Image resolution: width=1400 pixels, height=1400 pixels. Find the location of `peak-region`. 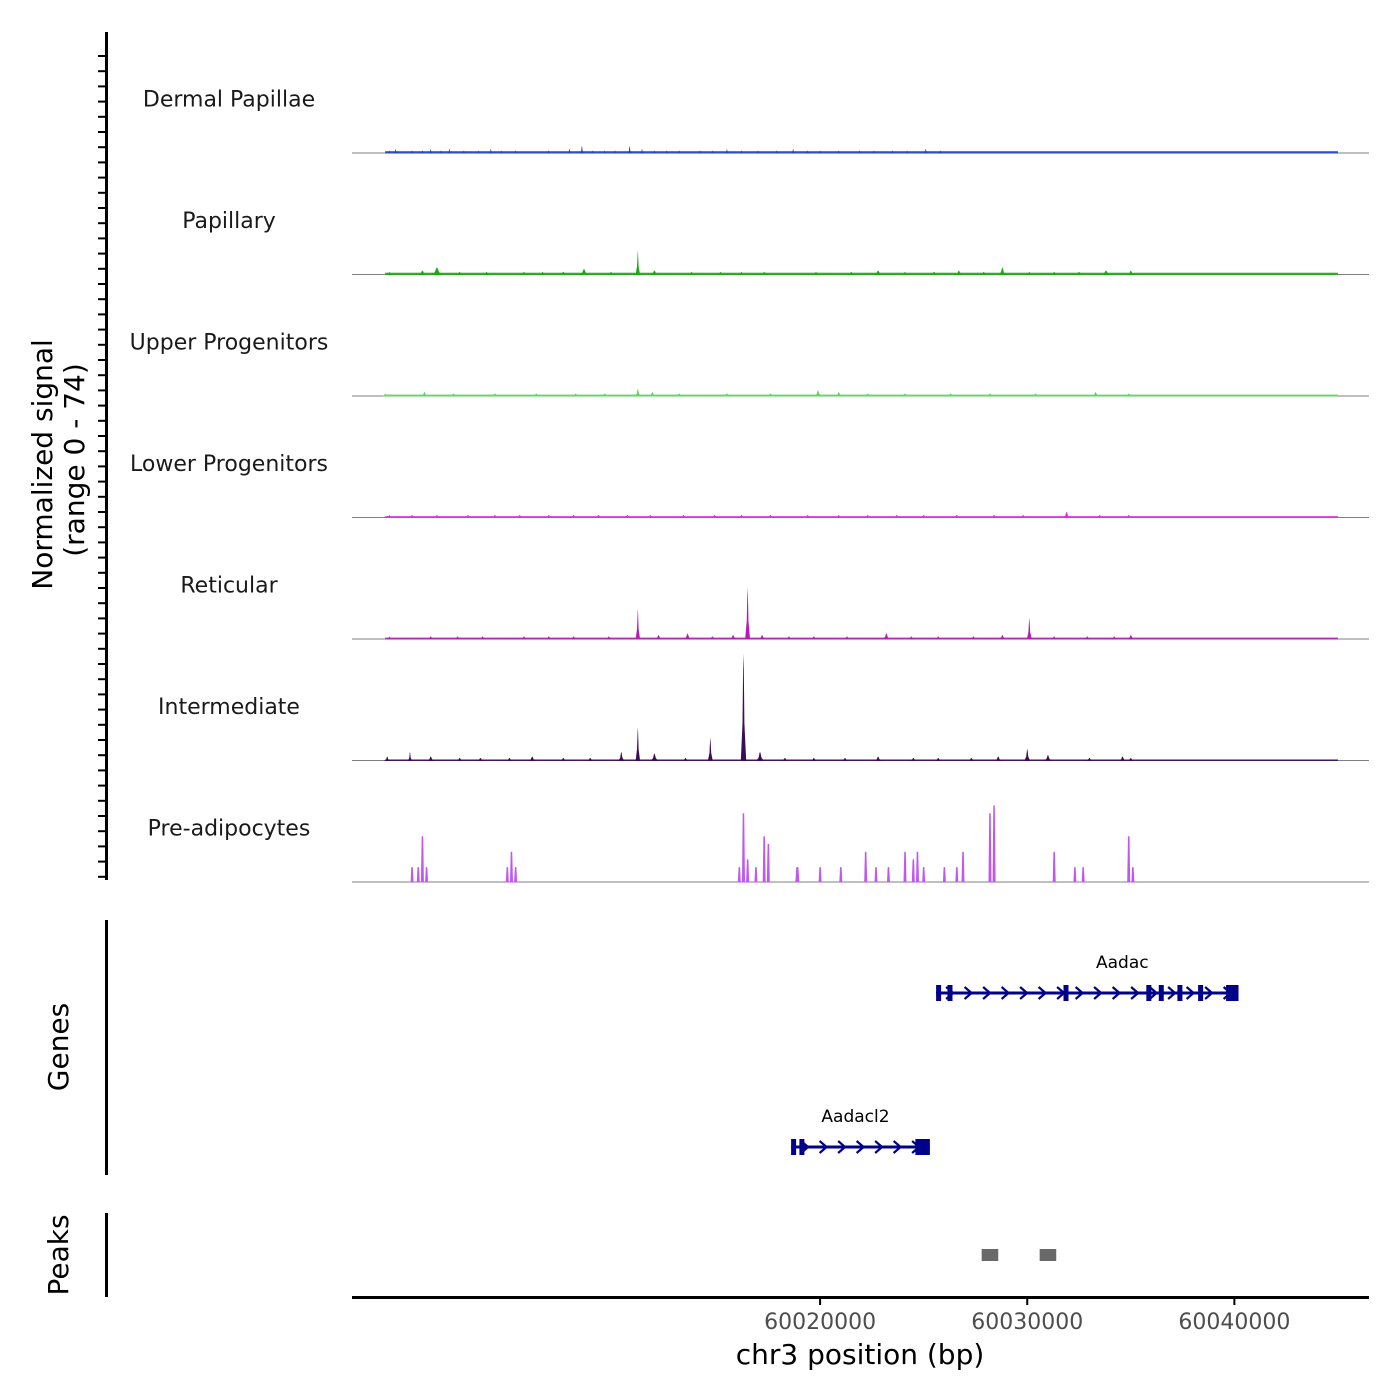

peak-region is located at coordinates (990, 1255).